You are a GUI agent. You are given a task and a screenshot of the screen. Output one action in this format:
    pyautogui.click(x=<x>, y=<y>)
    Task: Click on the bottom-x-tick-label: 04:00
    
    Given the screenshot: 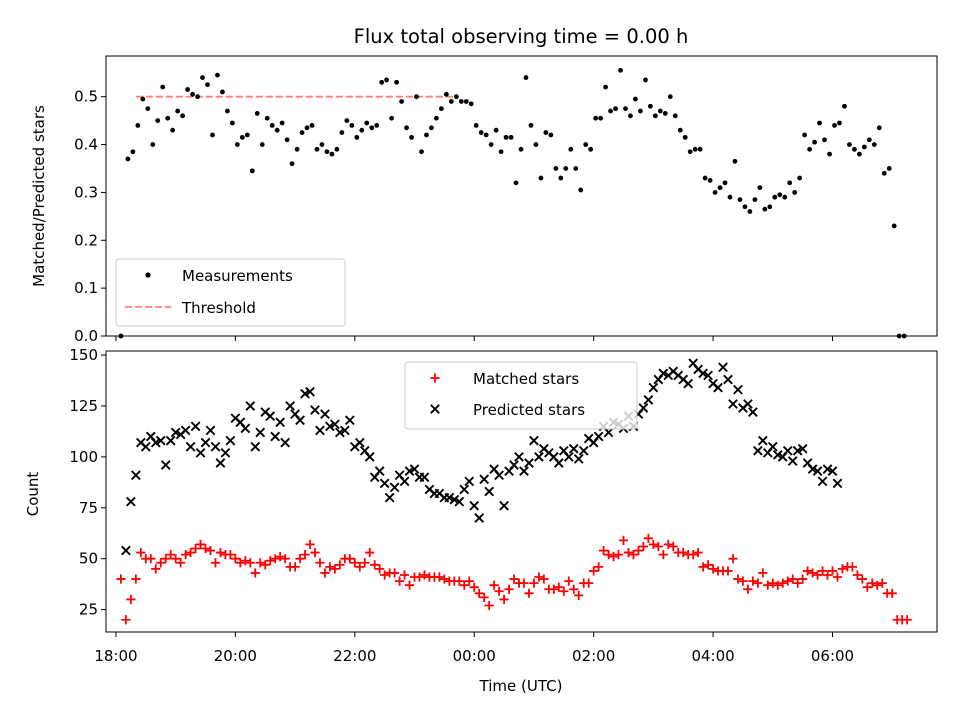 What is the action you would take?
    pyautogui.click(x=712, y=656)
    